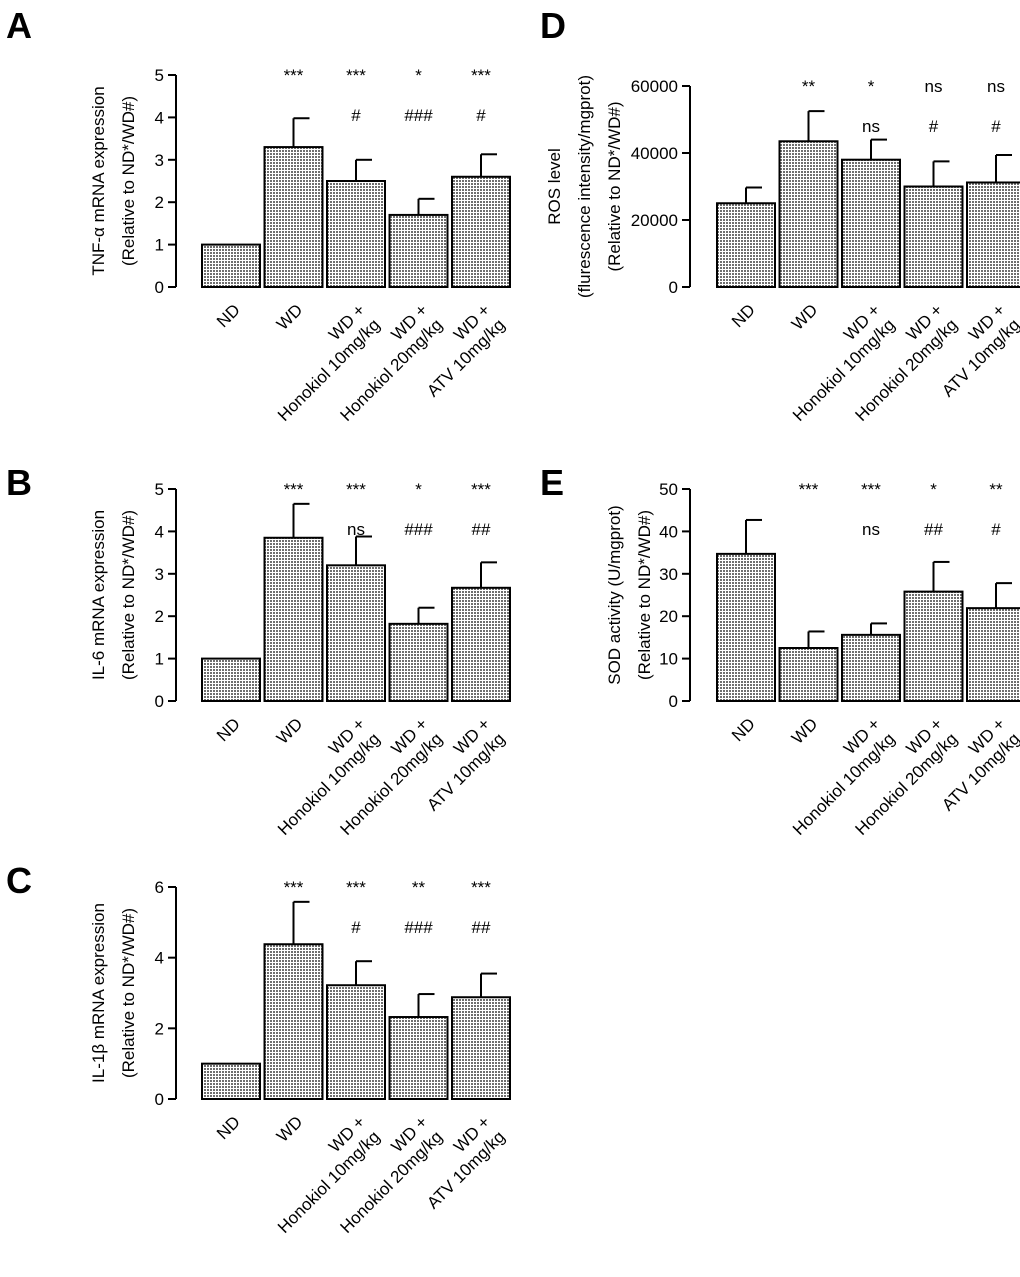 Image resolution: width=1020 pixels, height=1277 pixels. Describe the element at coordinates (554, 186) in the screenshot. I see `y-axis-label: ROS level` at that location.